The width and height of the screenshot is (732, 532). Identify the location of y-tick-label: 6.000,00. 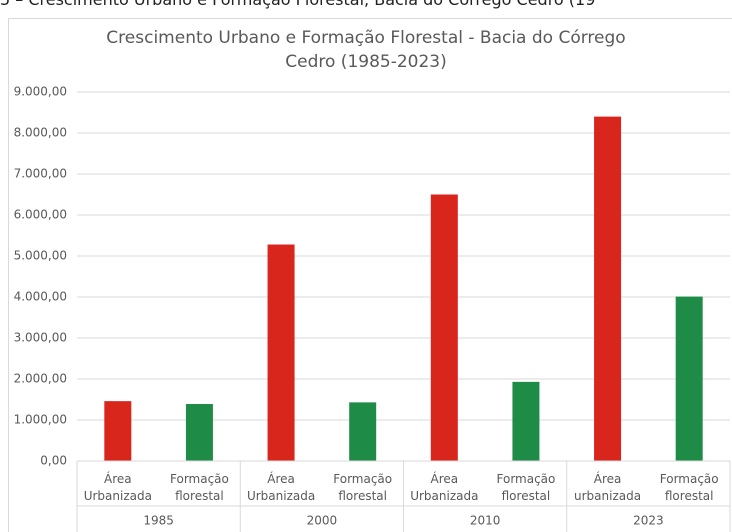
(40, 215).